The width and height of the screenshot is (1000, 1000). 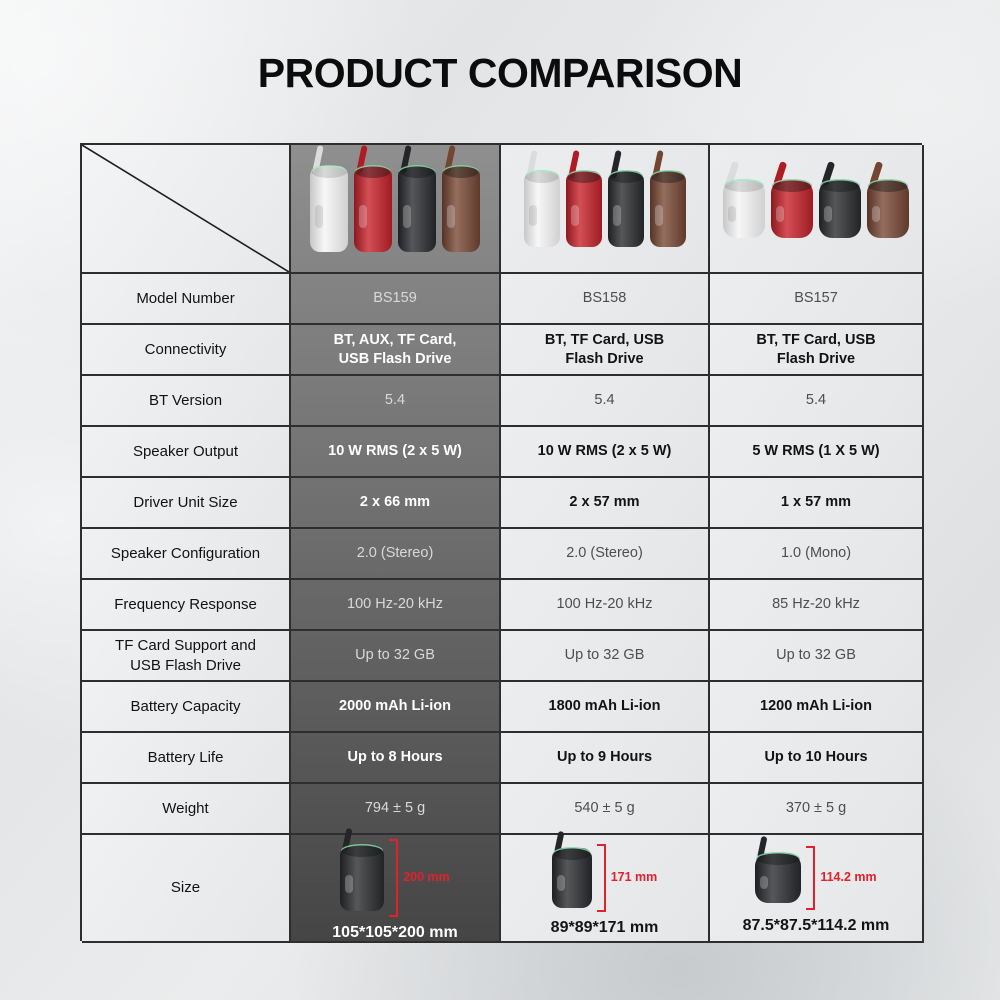 What do you see at coordinates (817, 554) in the screenshot?
I see `cell-bs157-speaker-configuration: 1.0 (Mono)` at bounding box center [817, 554].